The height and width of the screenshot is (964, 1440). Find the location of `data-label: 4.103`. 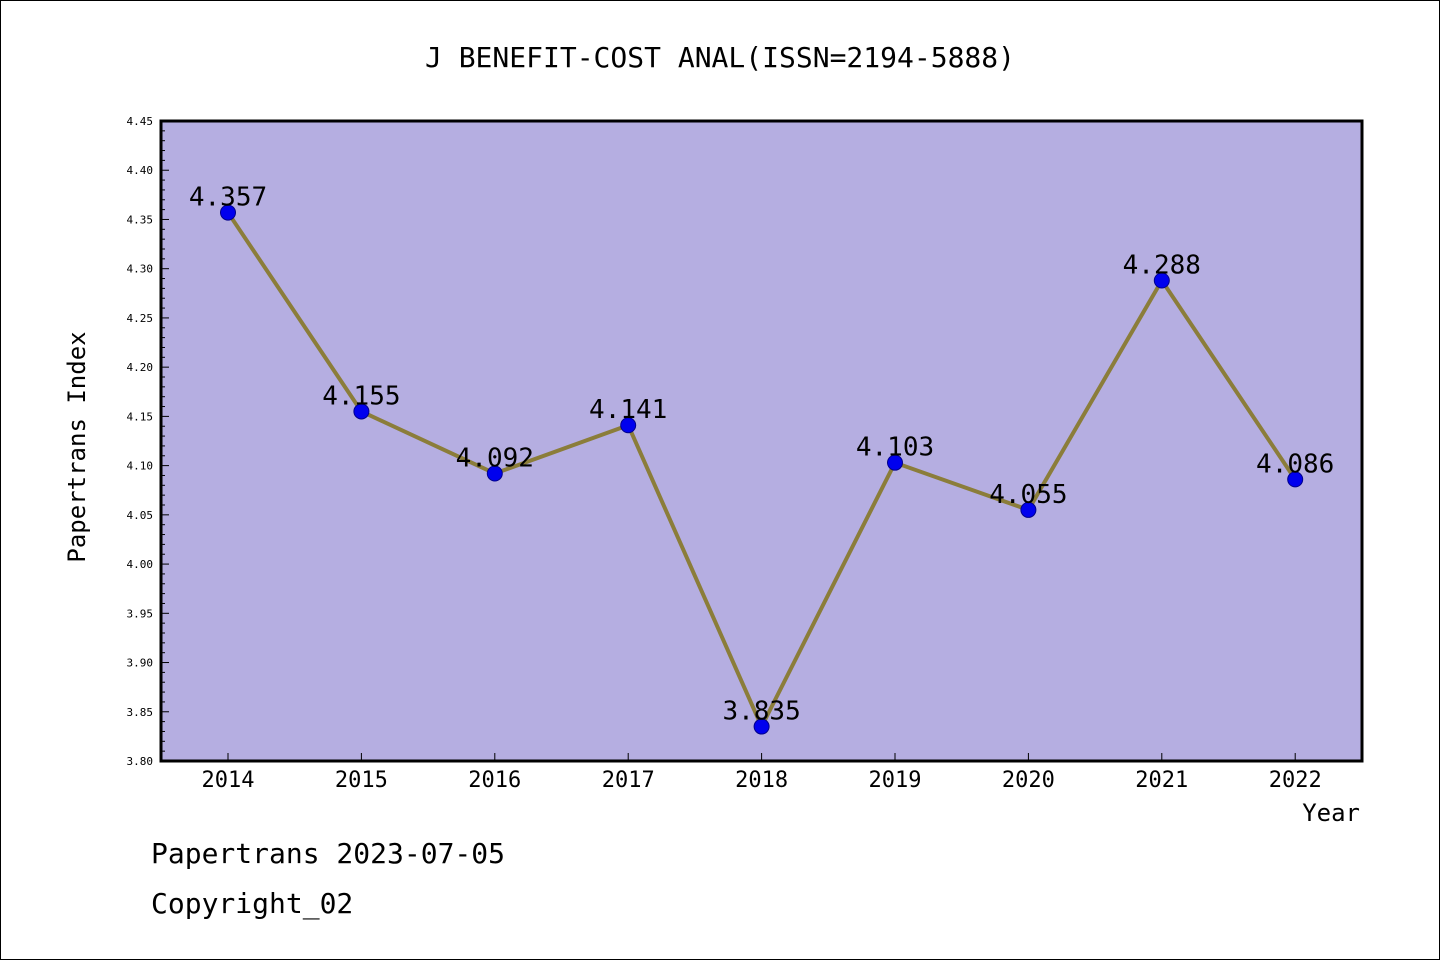

data-label: 4.103 is located at coordinates (895, 448).